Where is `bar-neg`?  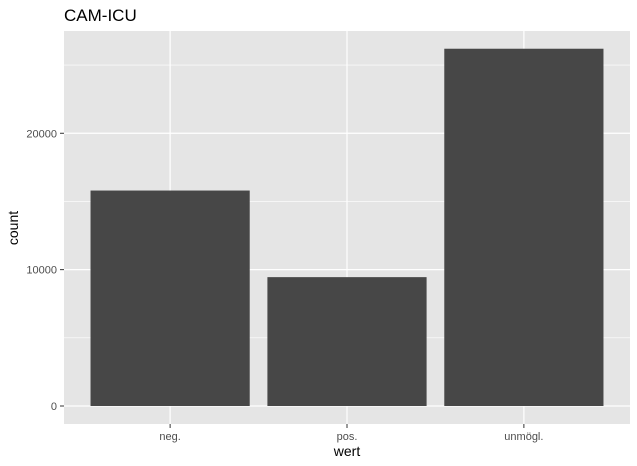
bar-neg is located at coordinates (170, 298).